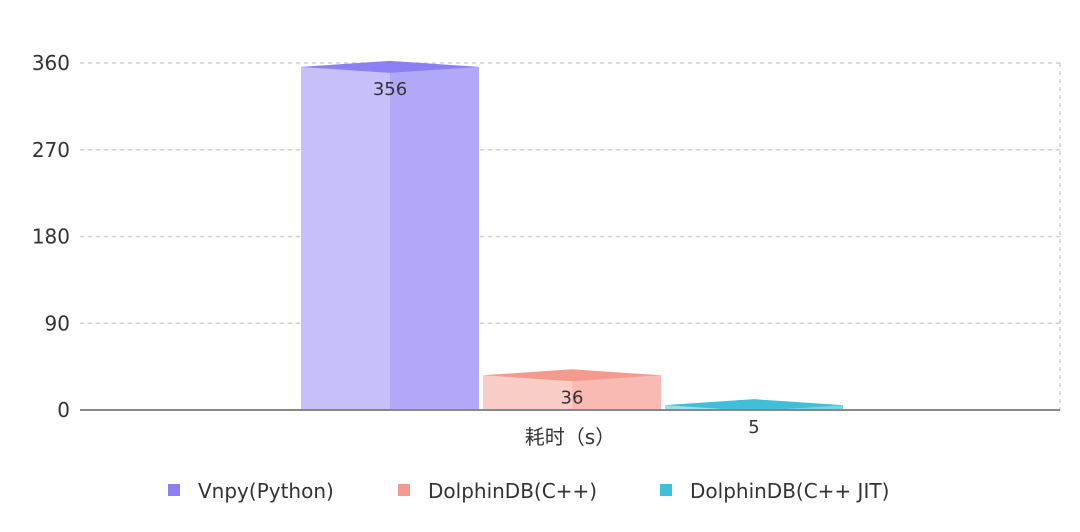  What do you see at coordinates (572, 397) in the screenshot?
I see `data-label: 36` at bounding box center [572, 397].